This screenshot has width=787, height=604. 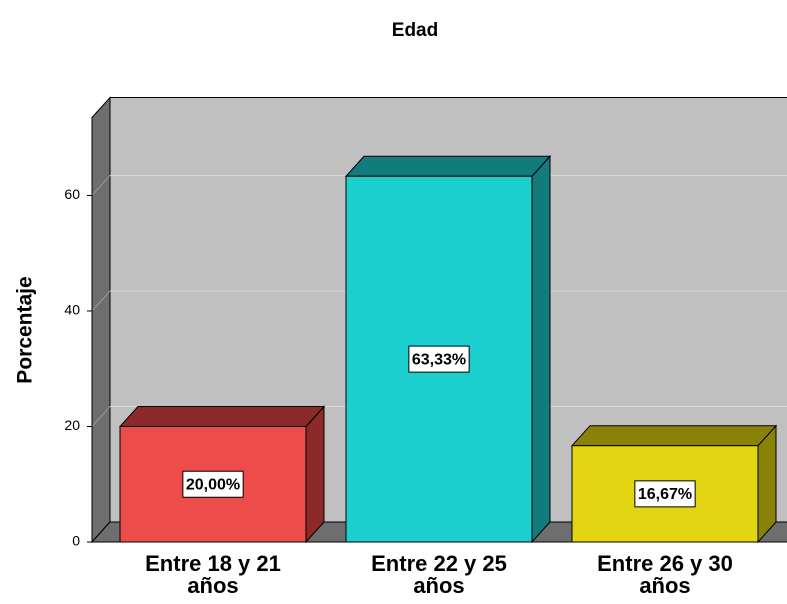 I want to click on y-tick-label: 20, so click(x=72, y=425).